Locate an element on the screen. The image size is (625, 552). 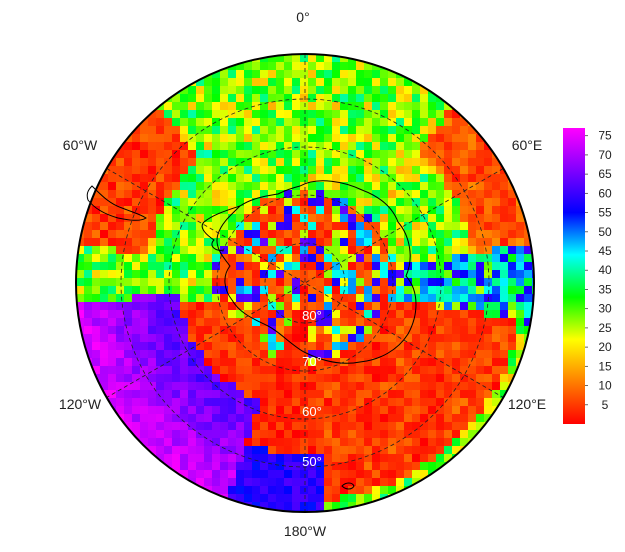
antarctic-peninsula-coastline is located at coordinates (221, 228).